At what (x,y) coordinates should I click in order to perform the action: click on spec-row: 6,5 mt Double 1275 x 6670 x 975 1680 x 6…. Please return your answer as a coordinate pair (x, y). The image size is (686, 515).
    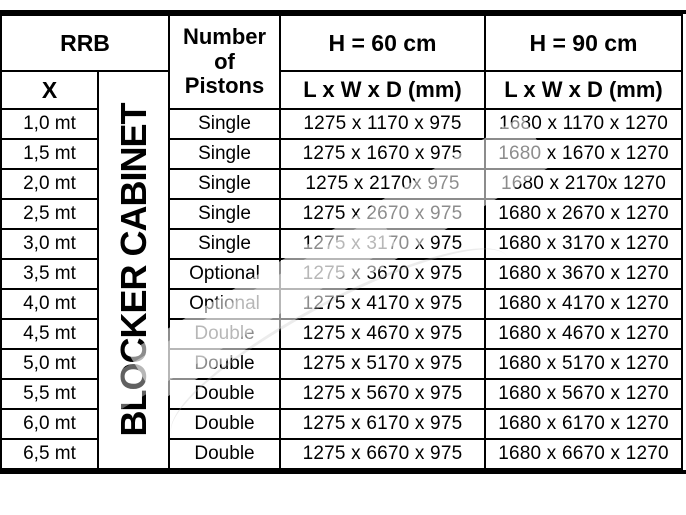
    Looking at the image, I should click on (341, 454).